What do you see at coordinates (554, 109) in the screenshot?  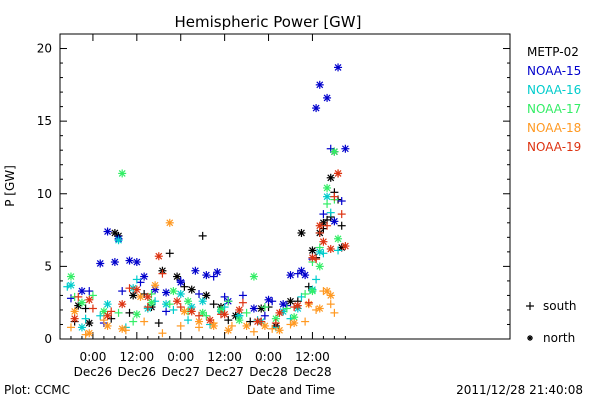 I see `legend-item: NOAA-17` at bounding box center [554, 109].